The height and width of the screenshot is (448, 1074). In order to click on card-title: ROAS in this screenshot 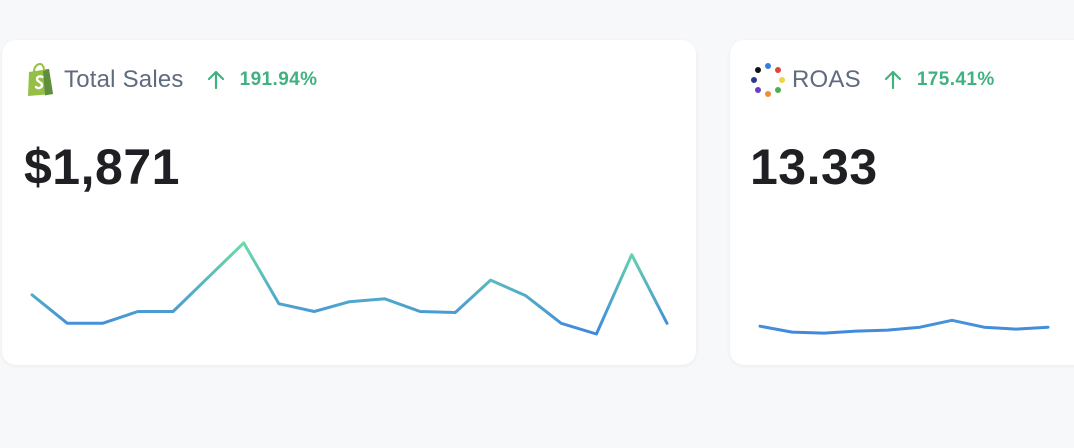, I will do `click(826, 79)`.